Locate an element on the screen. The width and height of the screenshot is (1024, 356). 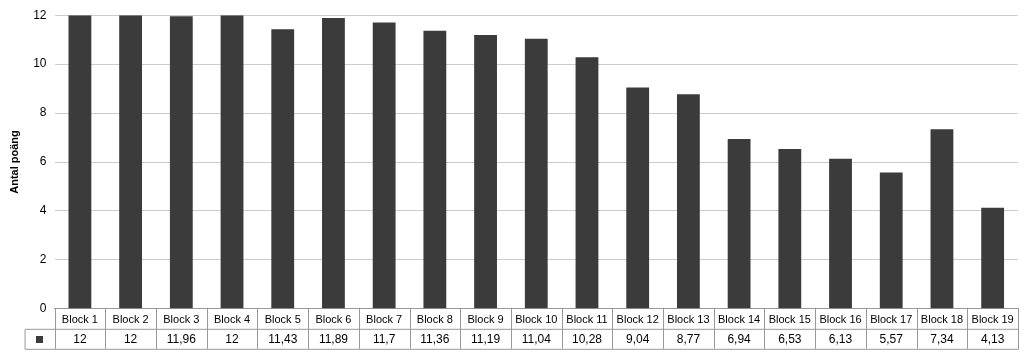
y-tick-label: 2 is located at coordinates (43, 259).